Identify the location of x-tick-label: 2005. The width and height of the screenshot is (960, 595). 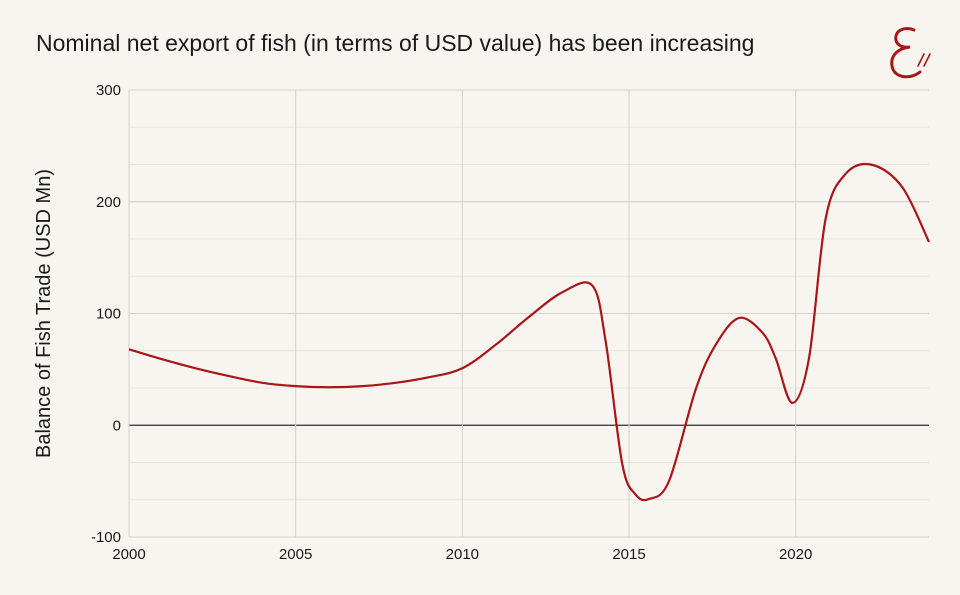
(295, 554).